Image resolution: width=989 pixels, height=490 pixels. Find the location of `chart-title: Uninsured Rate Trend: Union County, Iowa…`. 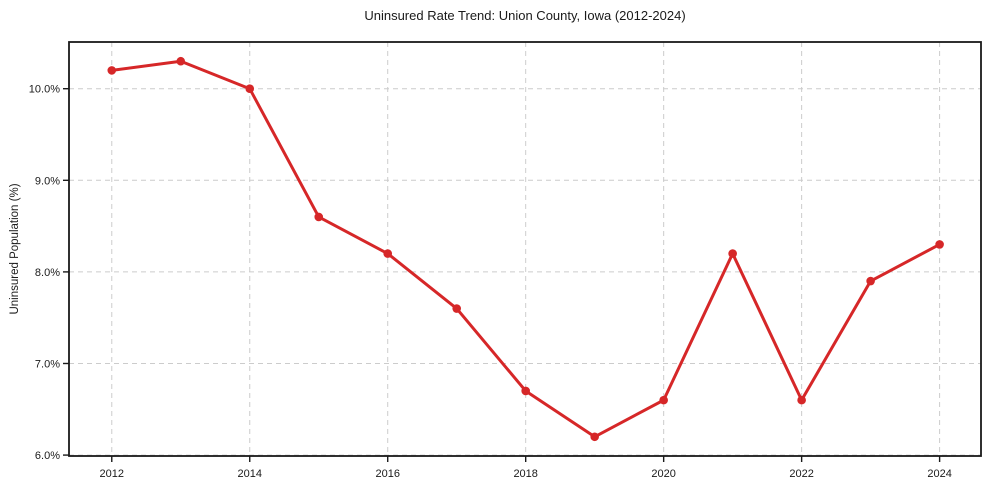

chart-title: Uninsured Rate Trend: Union County, Iowa… is located at coordinates (525, 15).